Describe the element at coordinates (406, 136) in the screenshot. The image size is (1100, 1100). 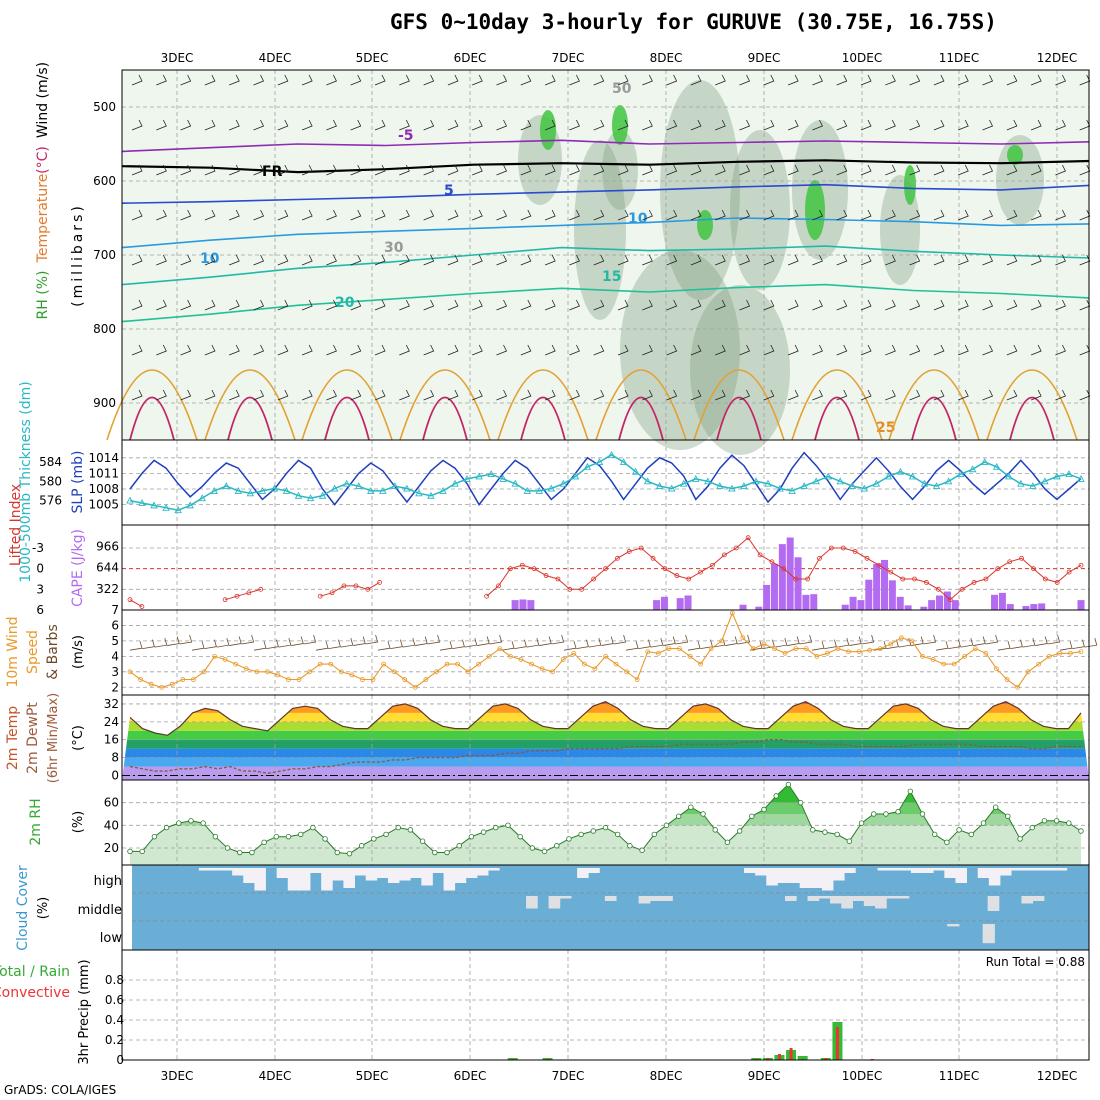
I see `contour-label: -5` at that location.